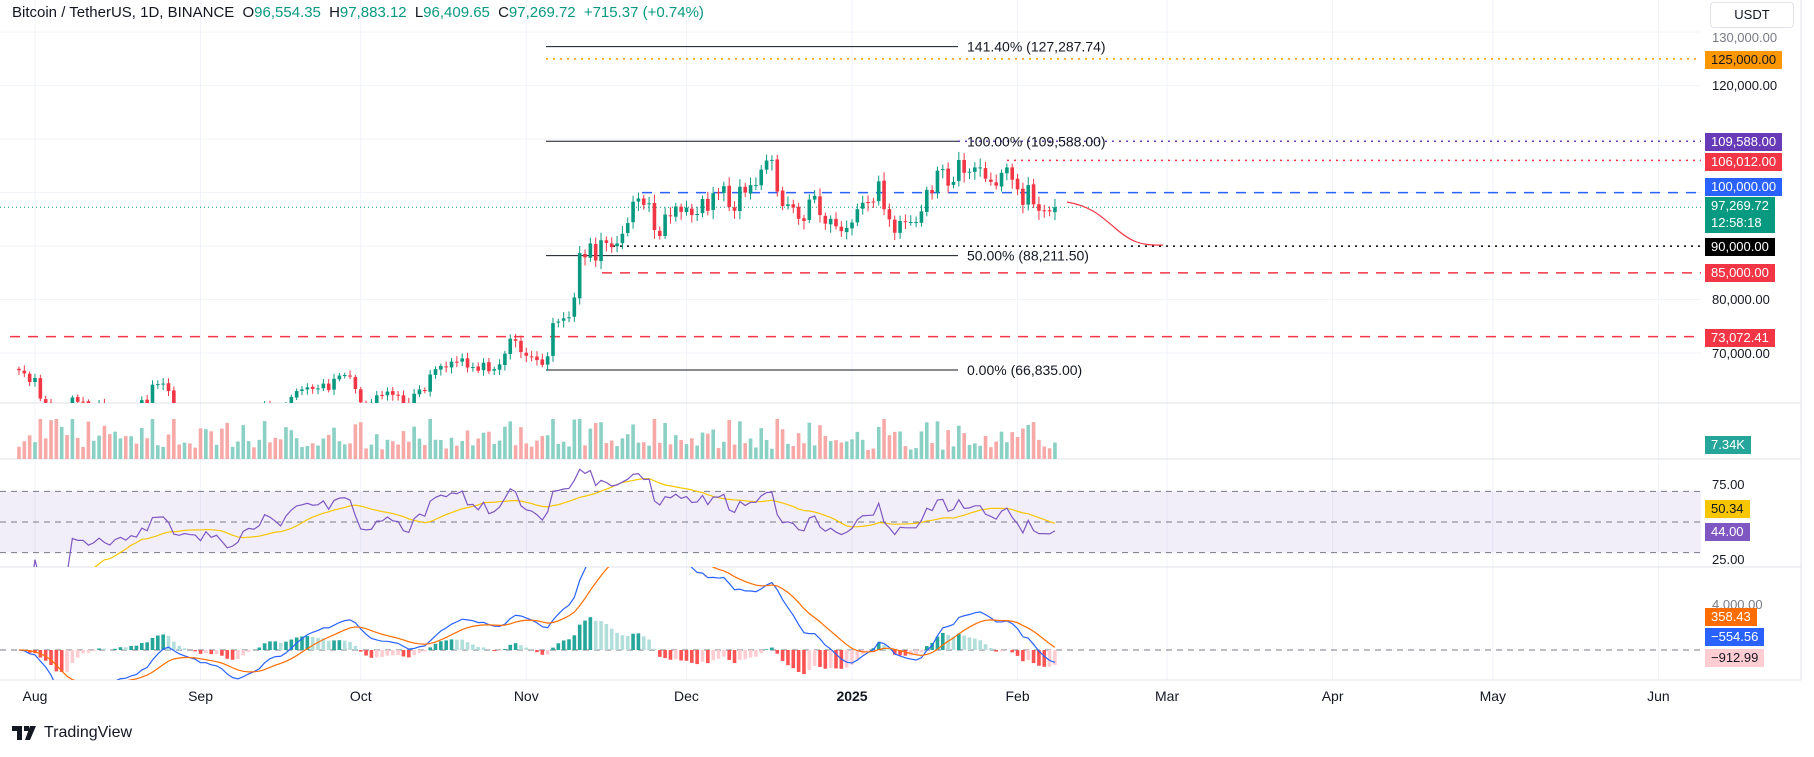 The width and height of the screenshot is (1814, 757). I want to click on rsi-badge: 44.00, so click(1727, 532).